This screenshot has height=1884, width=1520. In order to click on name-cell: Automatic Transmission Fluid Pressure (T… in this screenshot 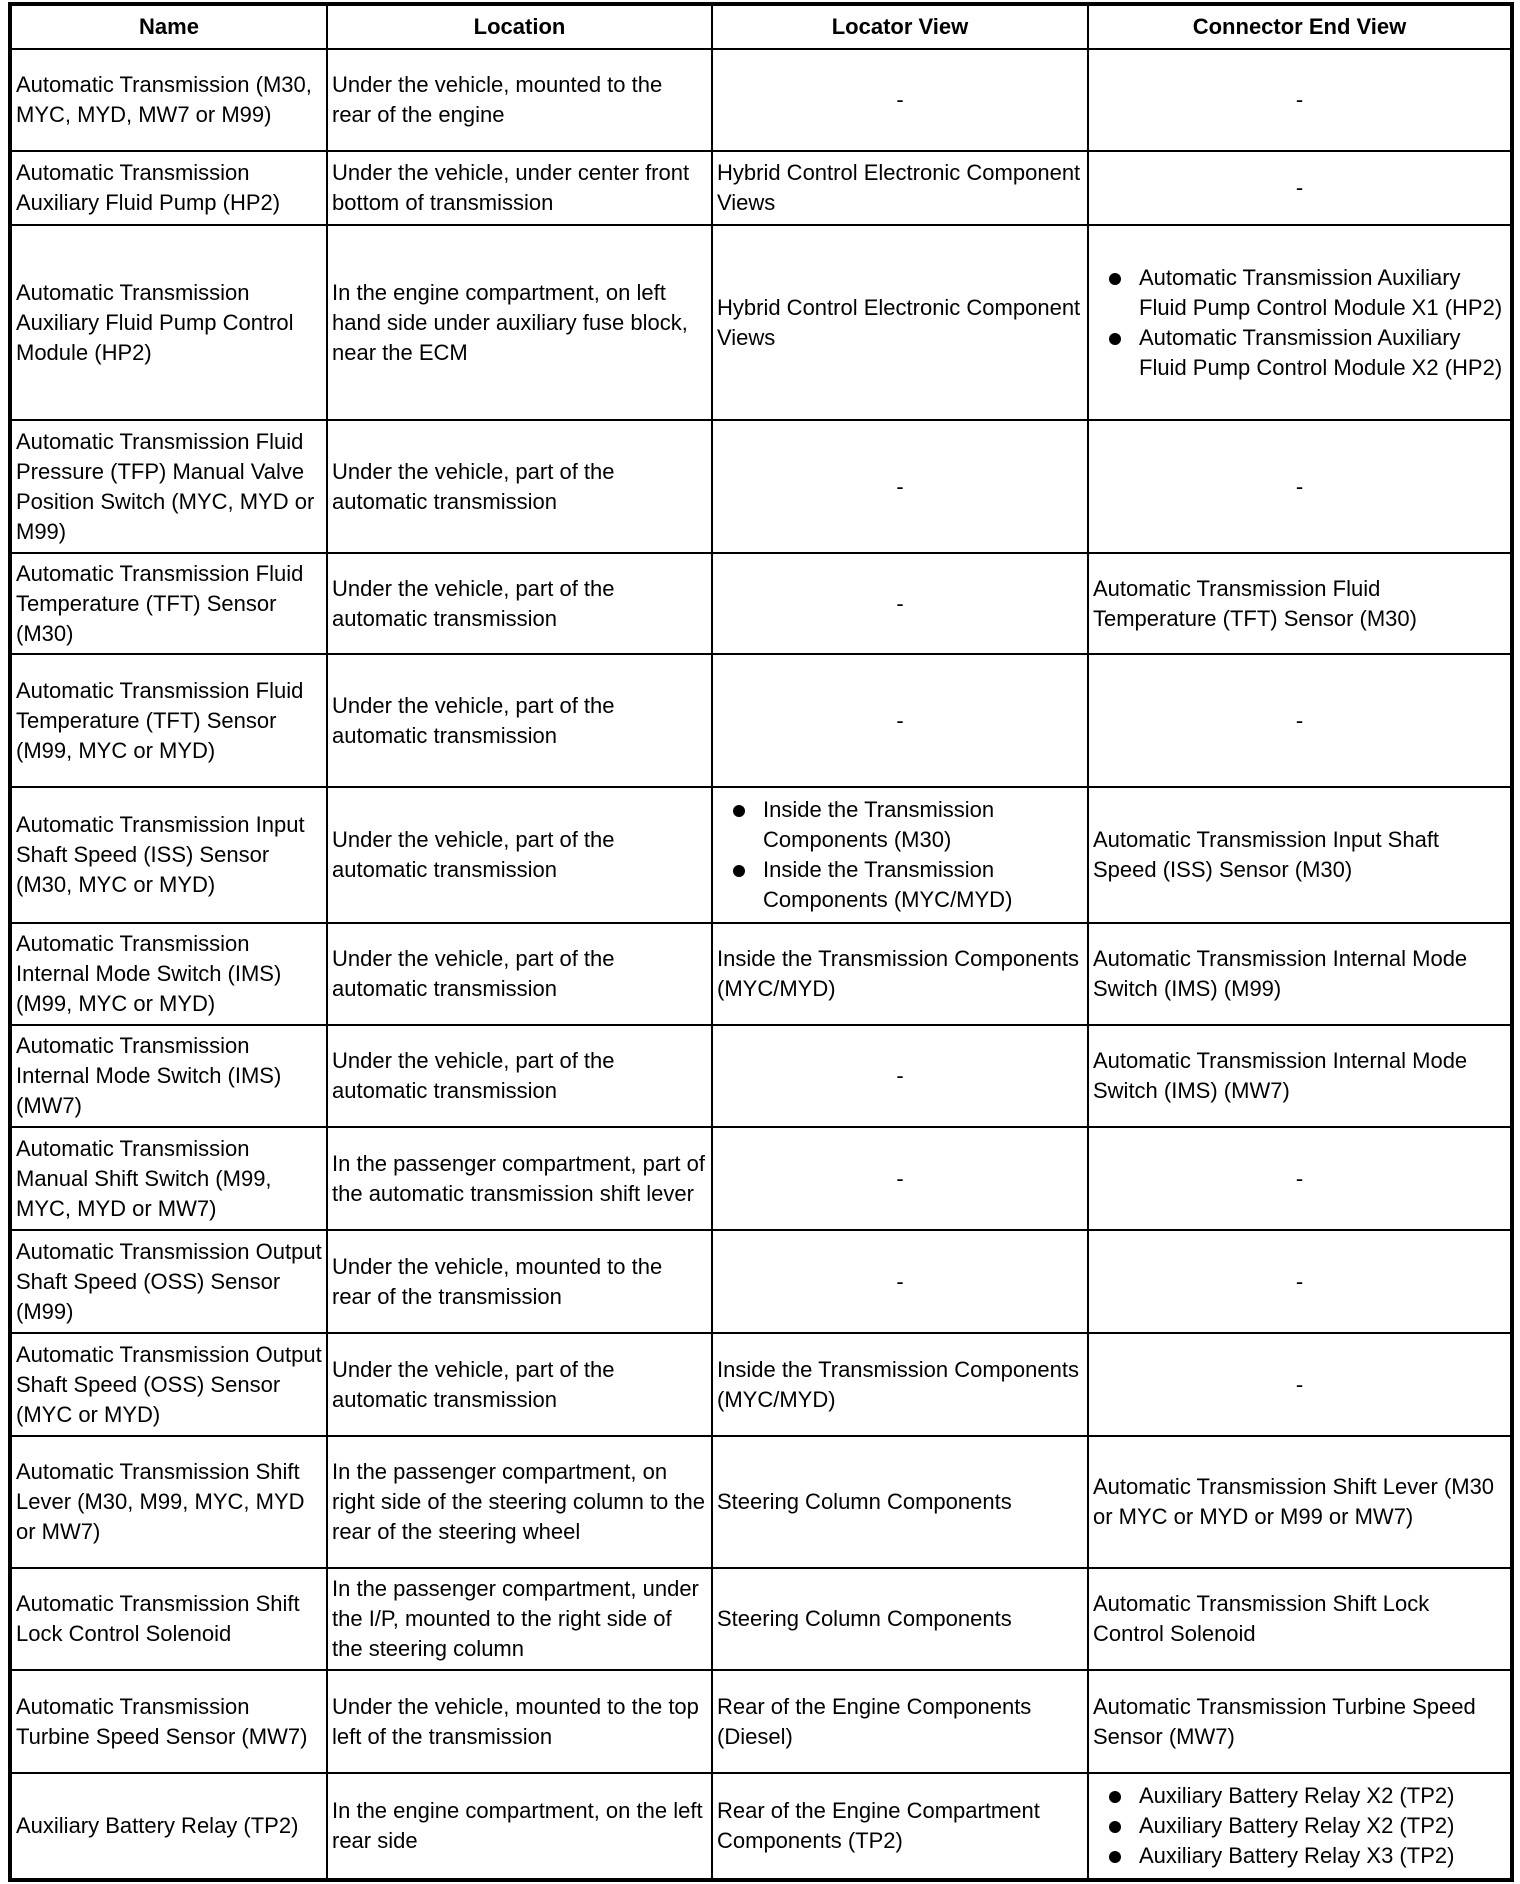, I will do `click(168, 486)`.